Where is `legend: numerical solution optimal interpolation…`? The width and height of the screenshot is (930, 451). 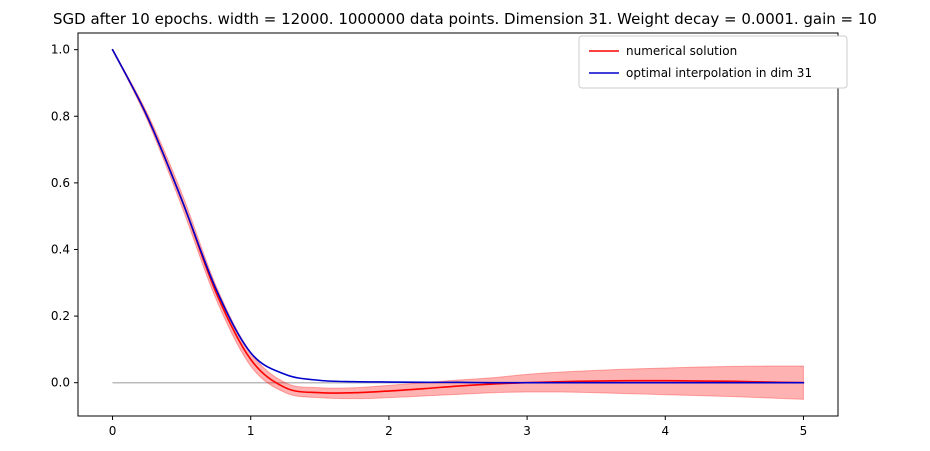
legend: numerical solution optimal interpolation… is located at coordinates (713, 62).